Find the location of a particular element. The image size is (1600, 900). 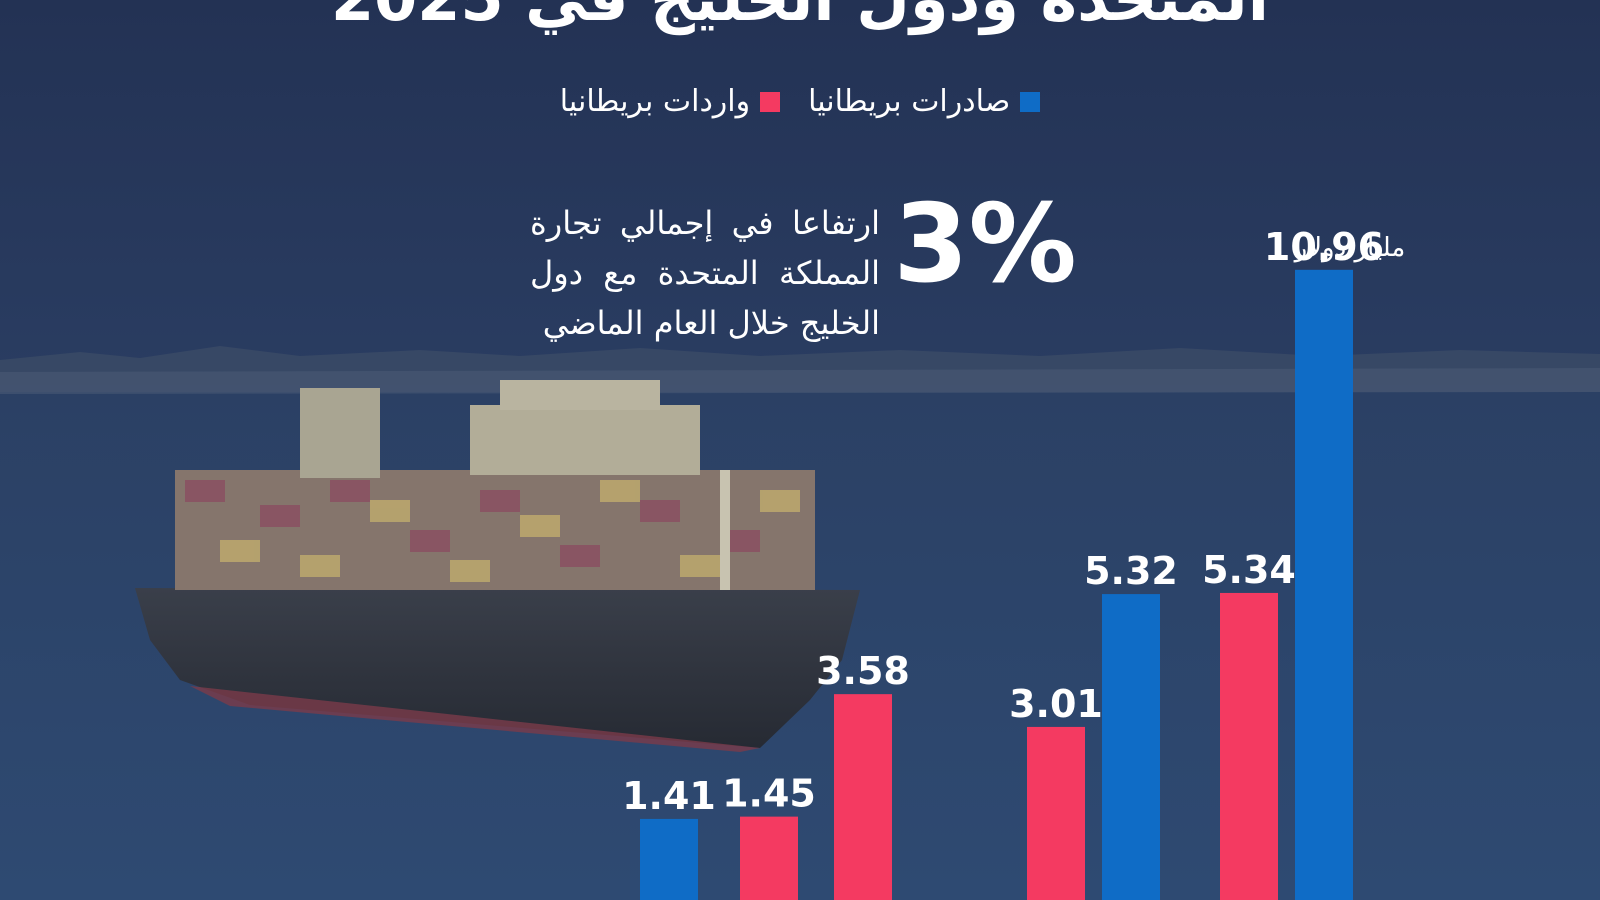

bar-value-label-3: 3.01 is located at coordinates (1056, 704).